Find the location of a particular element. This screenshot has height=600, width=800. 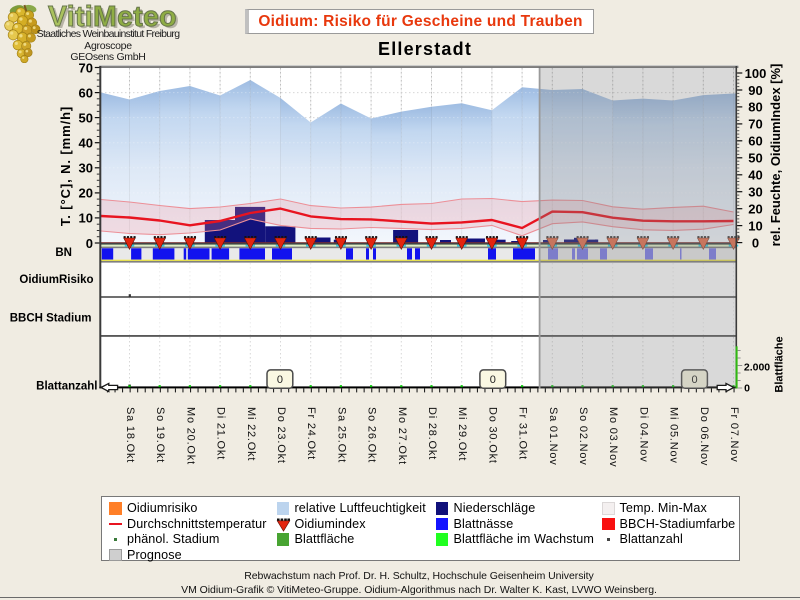

svg-text: So 19.Okt is located at coordinates (160, 435).